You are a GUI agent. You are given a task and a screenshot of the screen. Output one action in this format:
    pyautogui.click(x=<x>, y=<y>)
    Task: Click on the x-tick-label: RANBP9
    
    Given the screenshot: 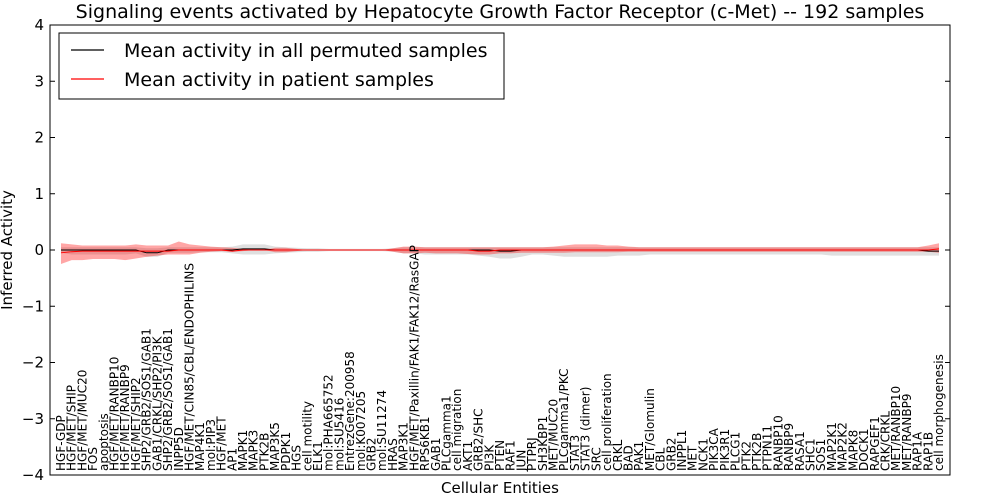 What is the action you would take?
    pyautogui.click(x=789, y=447)
    